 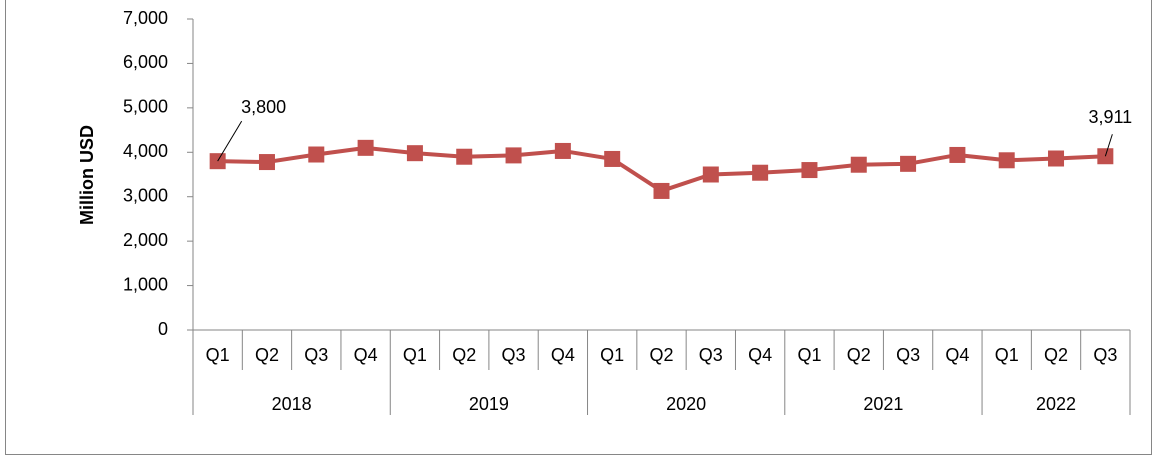 What do you see at coordinates (1110, 117) in the screenshot?
I see `data-label: 3,911` at bounding box center [1110, 117].